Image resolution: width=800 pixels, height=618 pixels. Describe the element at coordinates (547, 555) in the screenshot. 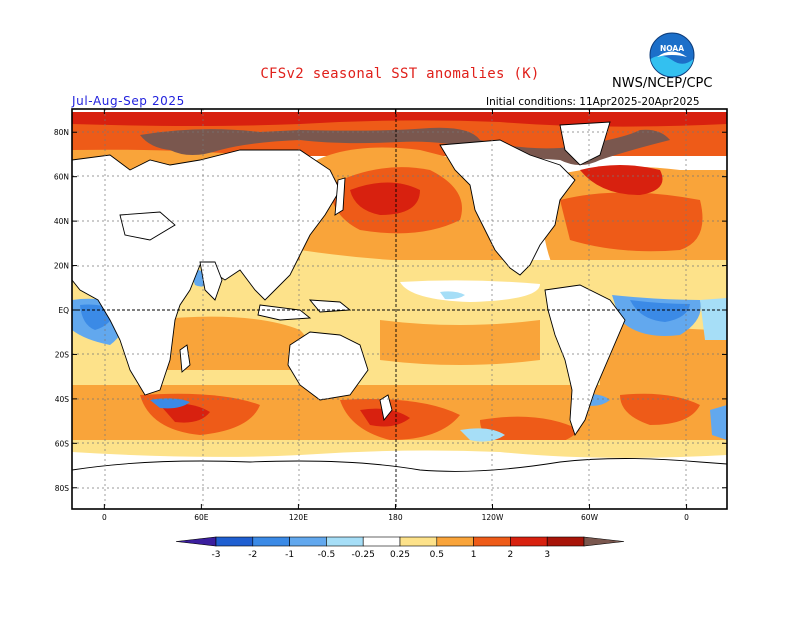

I see `colorbar-level-label: 3` at that location.